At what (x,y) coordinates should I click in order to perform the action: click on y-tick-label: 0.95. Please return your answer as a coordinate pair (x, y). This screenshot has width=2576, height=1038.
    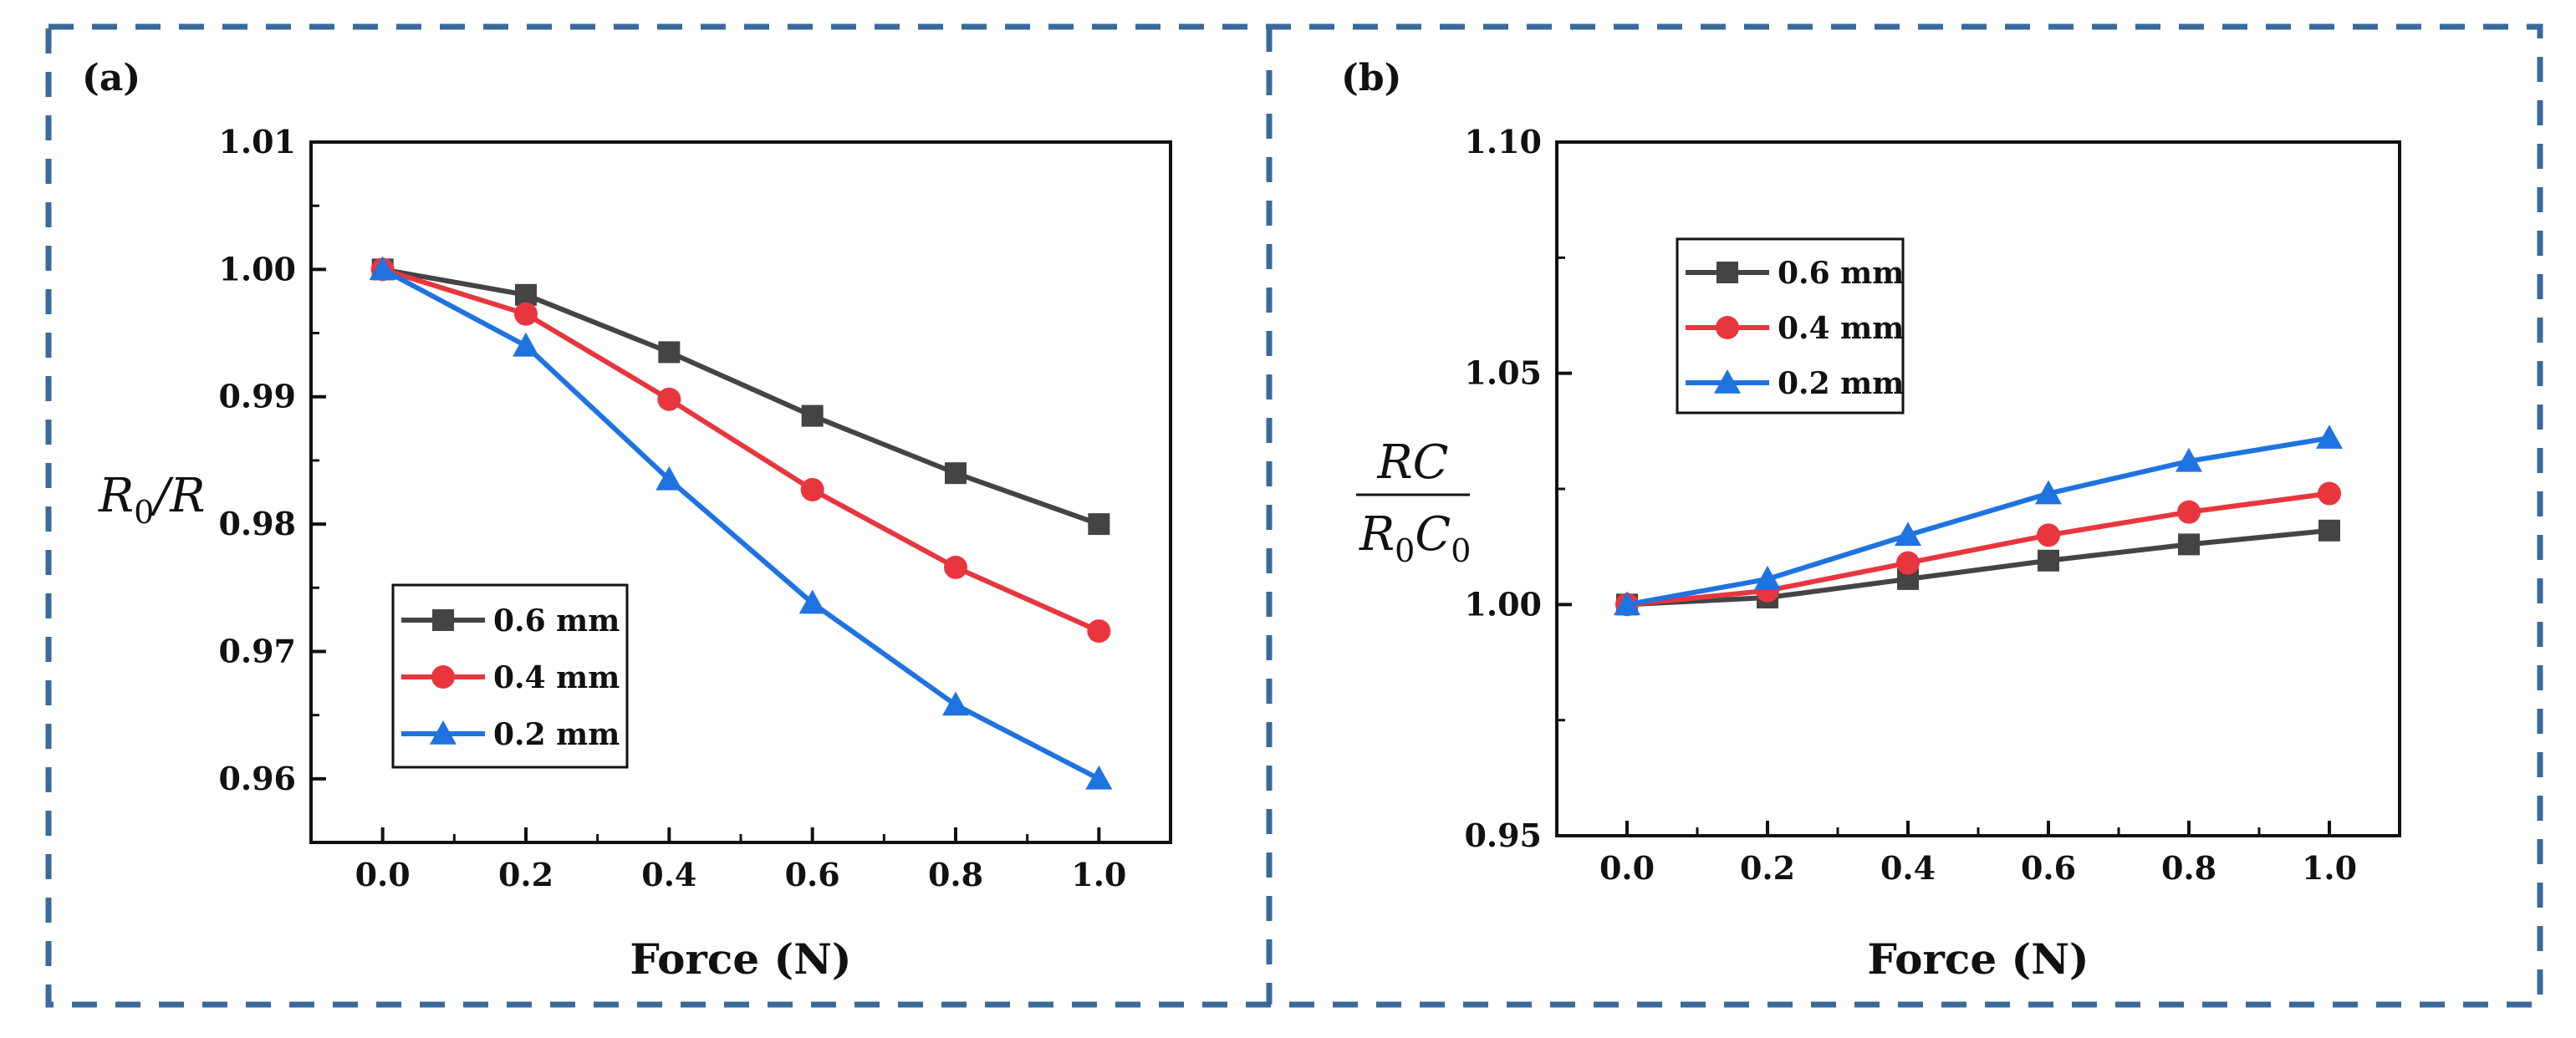
    Looking at the image, I should click on (1503, 835).